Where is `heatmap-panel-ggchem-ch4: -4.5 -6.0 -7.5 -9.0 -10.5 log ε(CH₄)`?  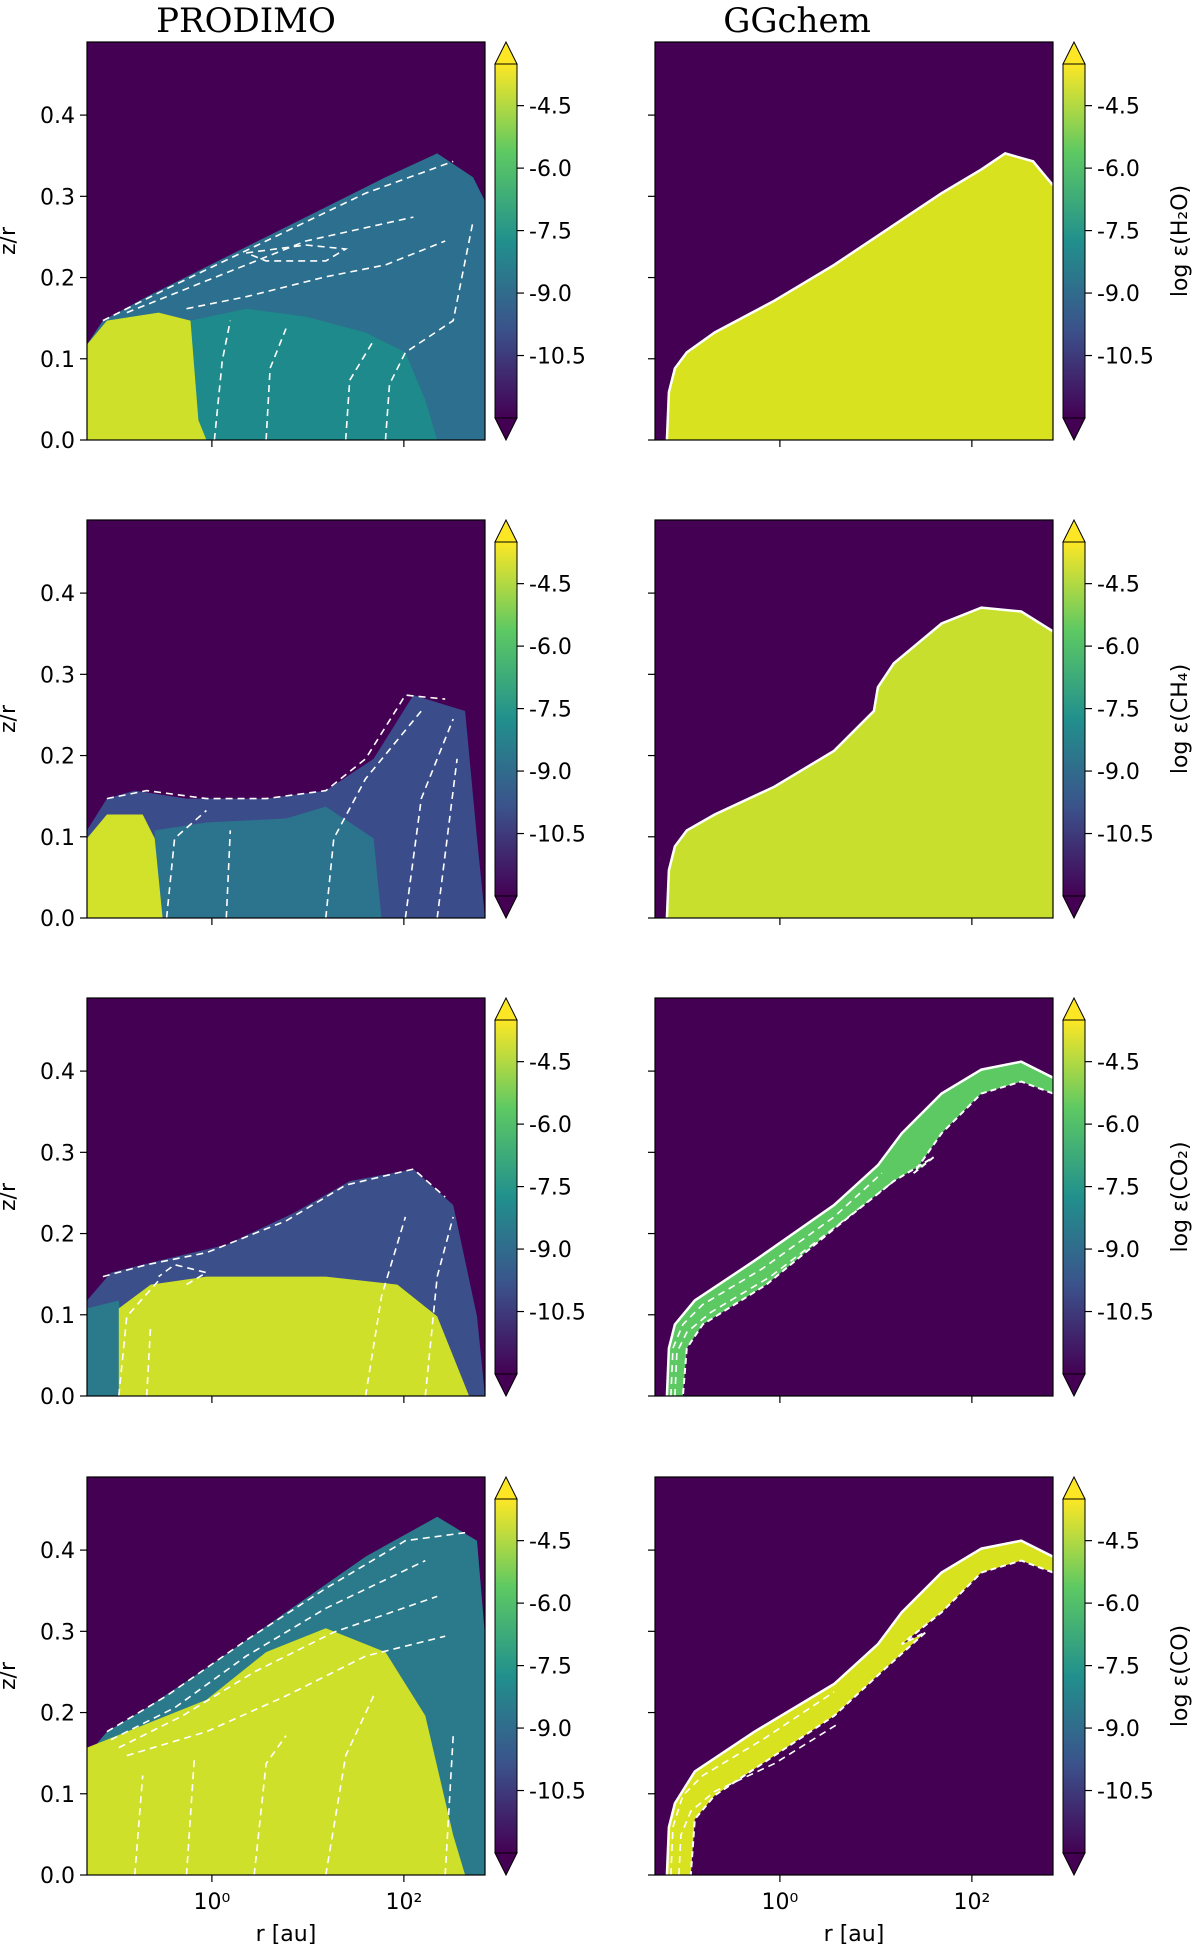 heatmap-panel-ggchem-ch4: -4.5 -6.0 -7.5 -9.0 -10.5 log ε(CH₄) is located at coordinates (920, 721).